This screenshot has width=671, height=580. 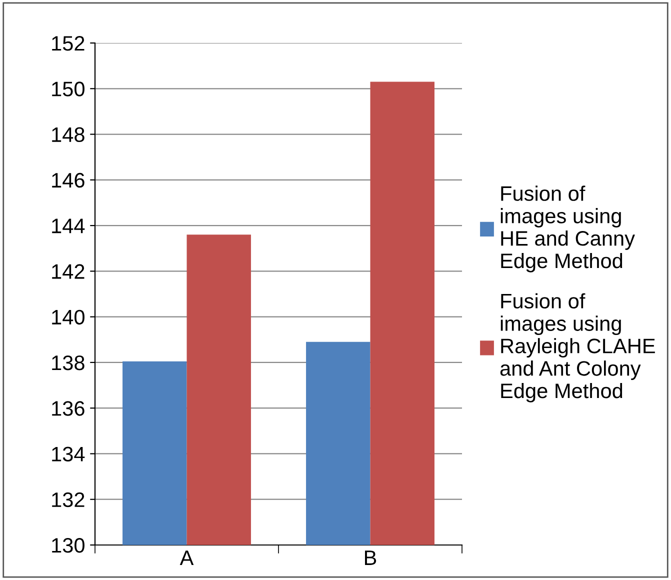 What do you see at coordinates (68, 545) in the screenshot?
I see `y-tick-label: 130` at bounding box center [68, 545].